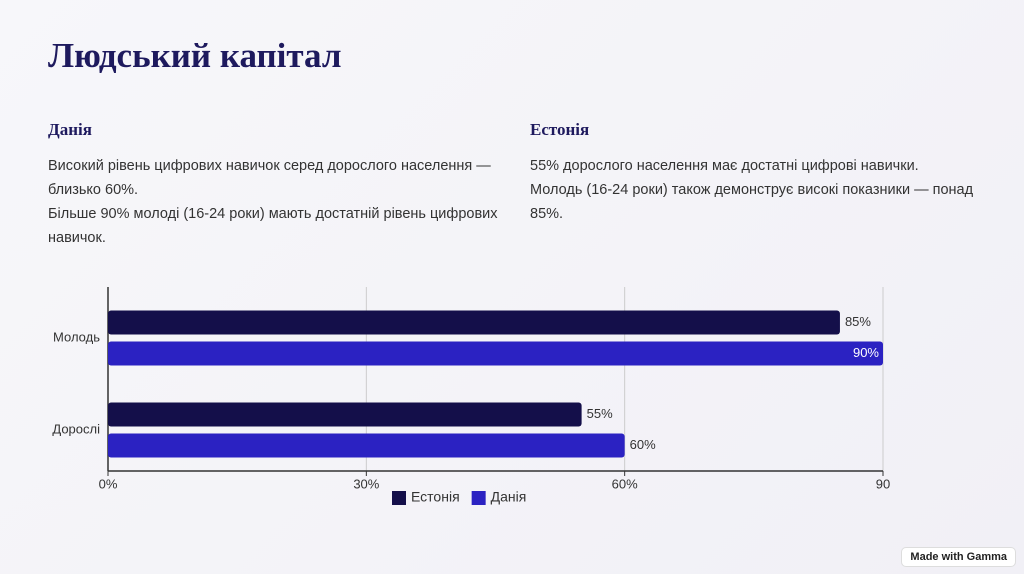 Image resolution: width=1024 pixels, height=574 pixels. What do you see at coordinates (858, 321) in the screenshot?
I see `value-label: 85%` at bounding box center [858, 321].